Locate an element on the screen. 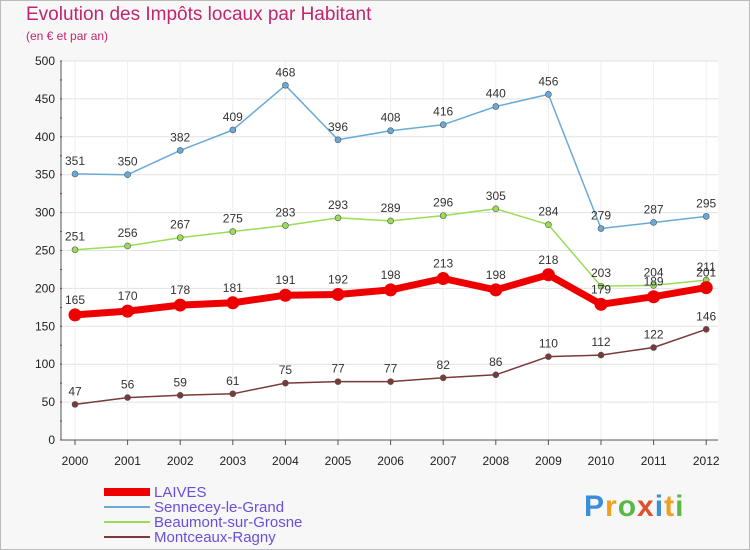  y-tick-label: 300 is located at coordinates (45, 213).